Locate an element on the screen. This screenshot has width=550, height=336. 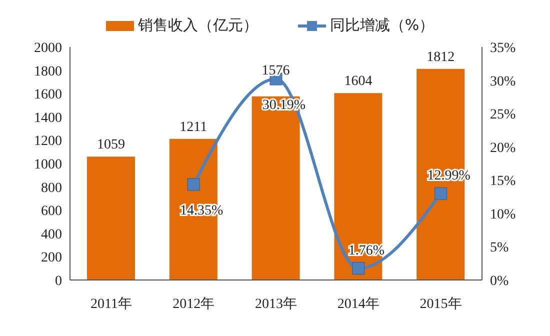
y2-tick-label: 35% is located at coordinates (503, 48).